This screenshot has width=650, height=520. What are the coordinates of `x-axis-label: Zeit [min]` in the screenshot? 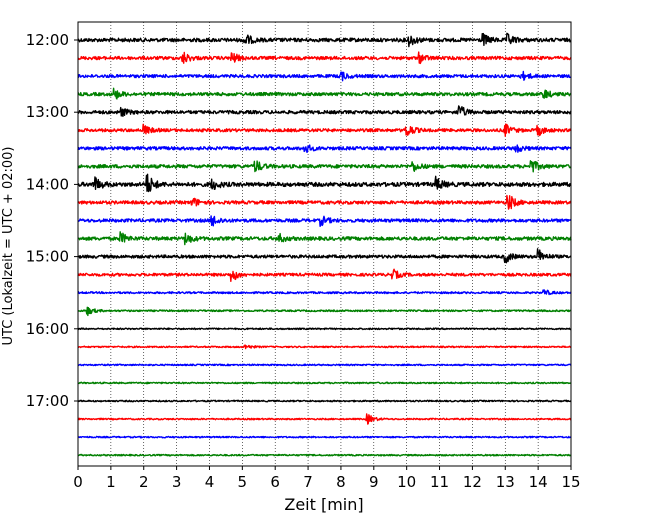 It's located at (323, 504).